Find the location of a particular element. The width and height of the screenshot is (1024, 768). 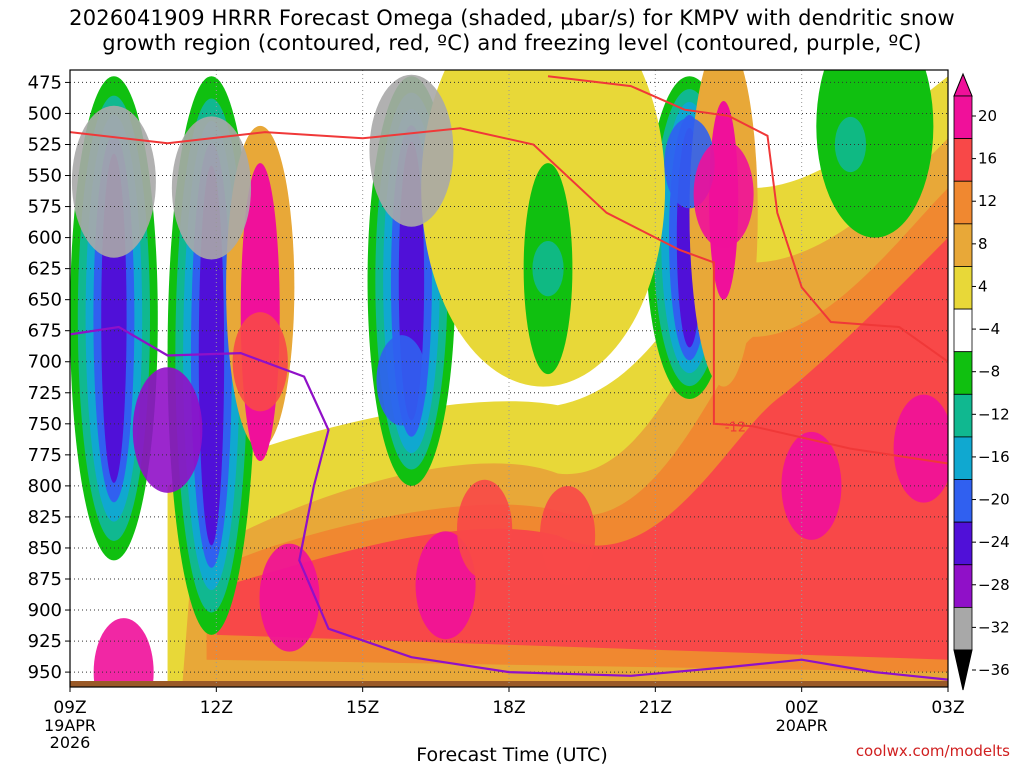

y-tick-label: 625 is located at coordinates (45, 269).